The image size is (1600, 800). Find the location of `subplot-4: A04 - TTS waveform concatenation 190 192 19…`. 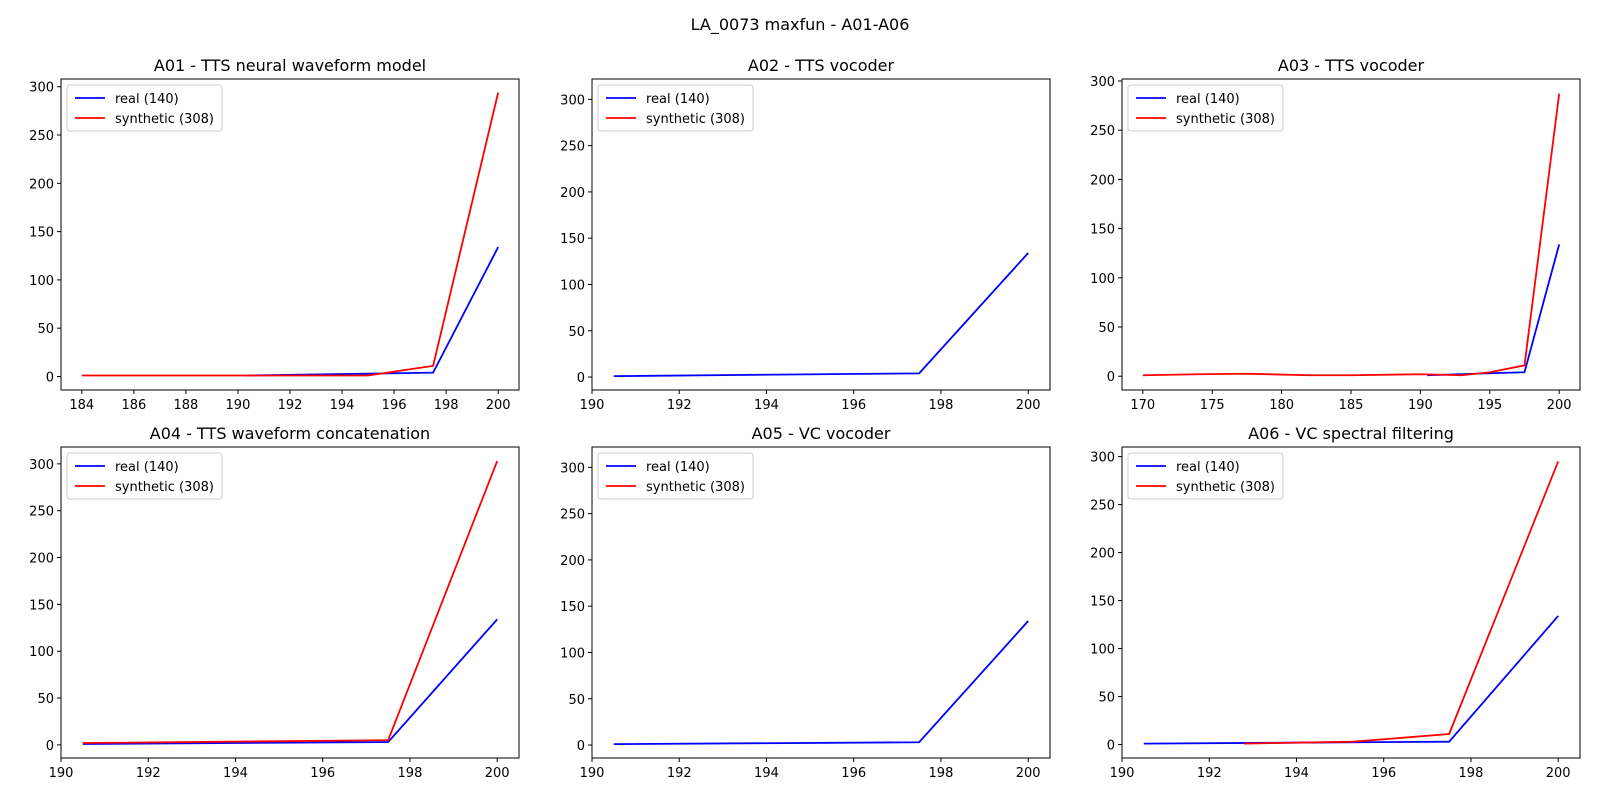

subplot-4: A04 - TTS waveform concatenation 190 192 19… is located at coordinates (274, 602).